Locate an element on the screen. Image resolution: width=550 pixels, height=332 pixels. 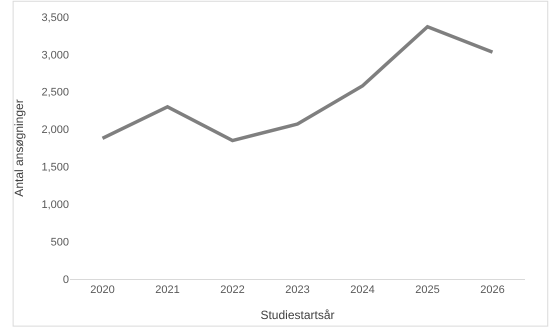
x-tick-label: 2024 is located at coordinates (362, 290).